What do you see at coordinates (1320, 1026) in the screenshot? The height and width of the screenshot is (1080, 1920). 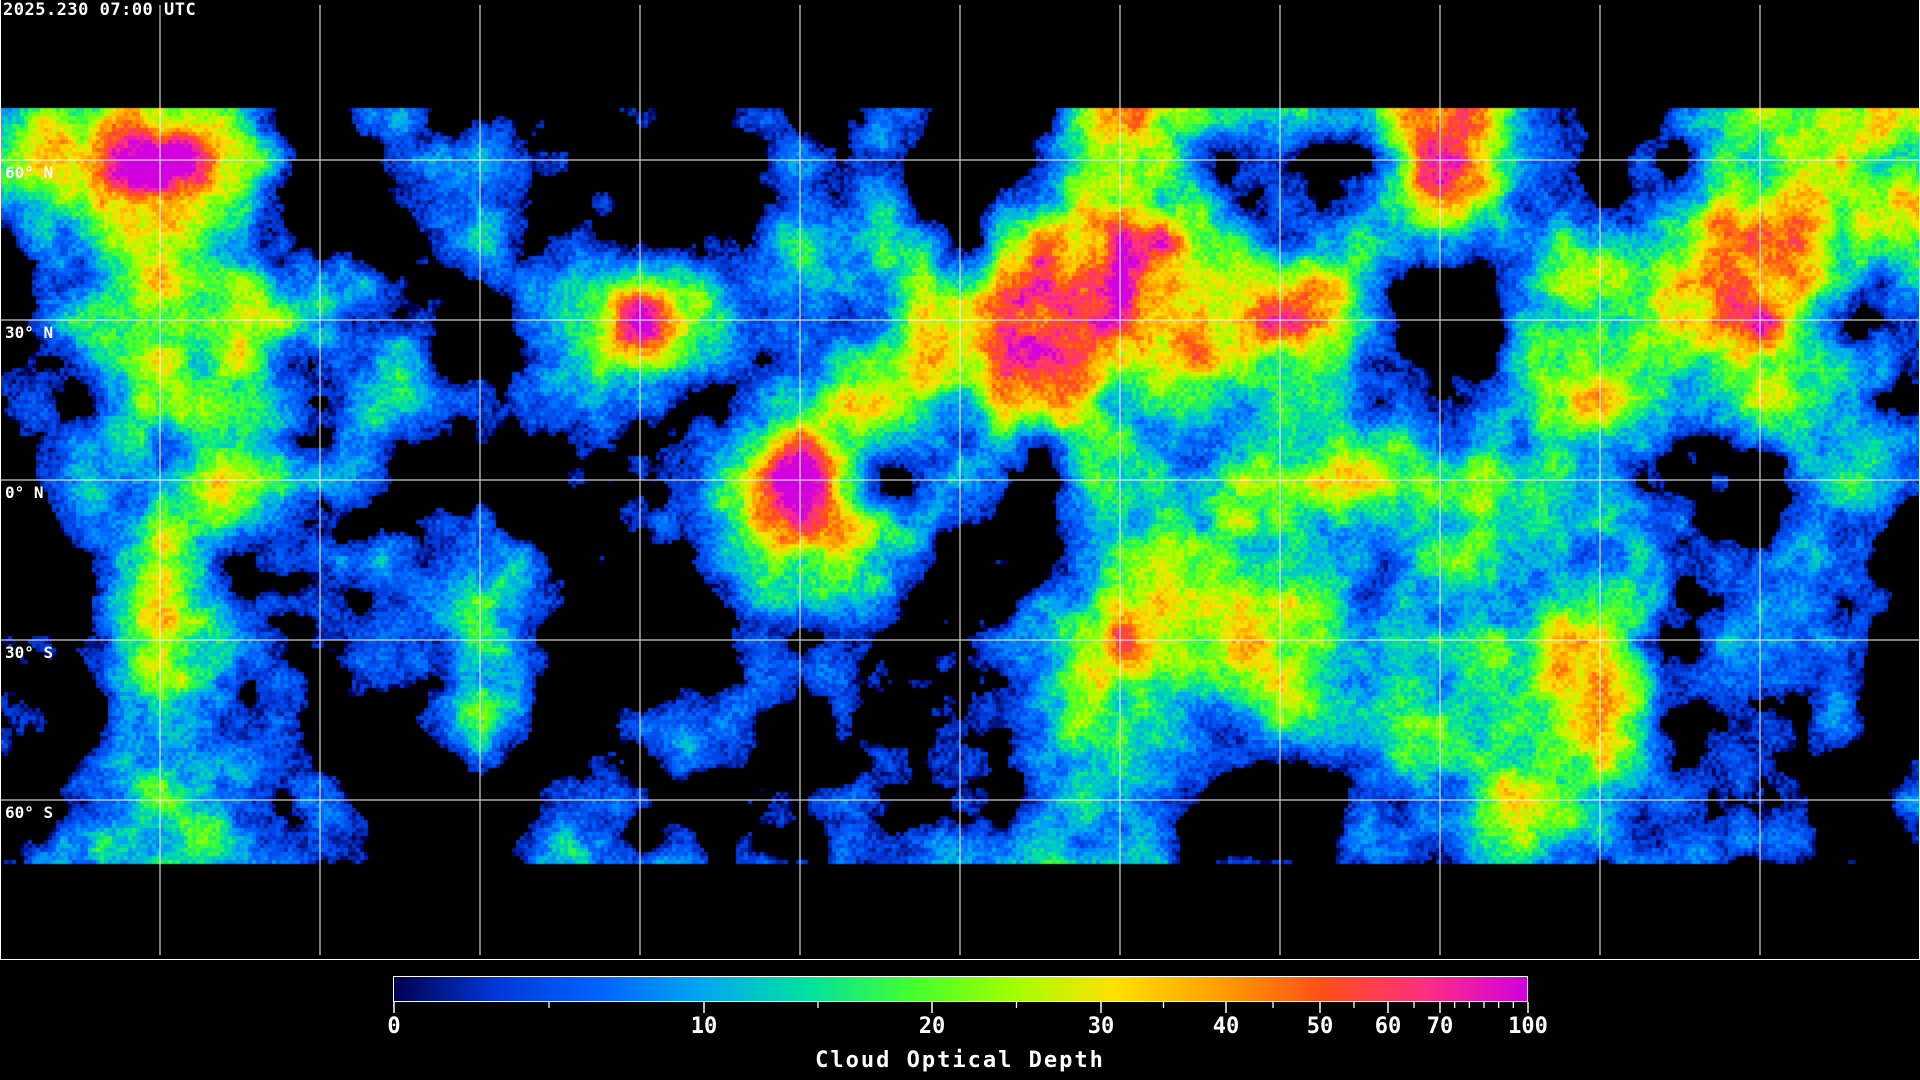 I see `colorbar-tick-label: 50` at bounding box center [1320, 1026].